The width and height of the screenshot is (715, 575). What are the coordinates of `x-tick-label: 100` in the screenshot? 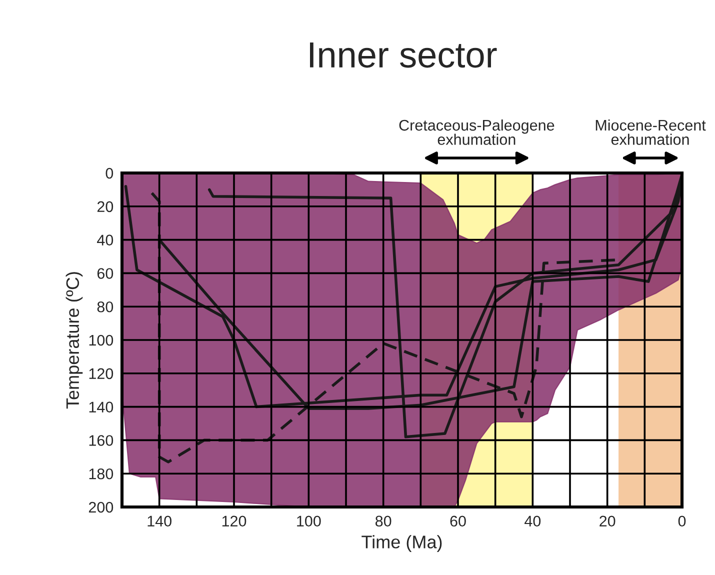 It's located at (309, 521).